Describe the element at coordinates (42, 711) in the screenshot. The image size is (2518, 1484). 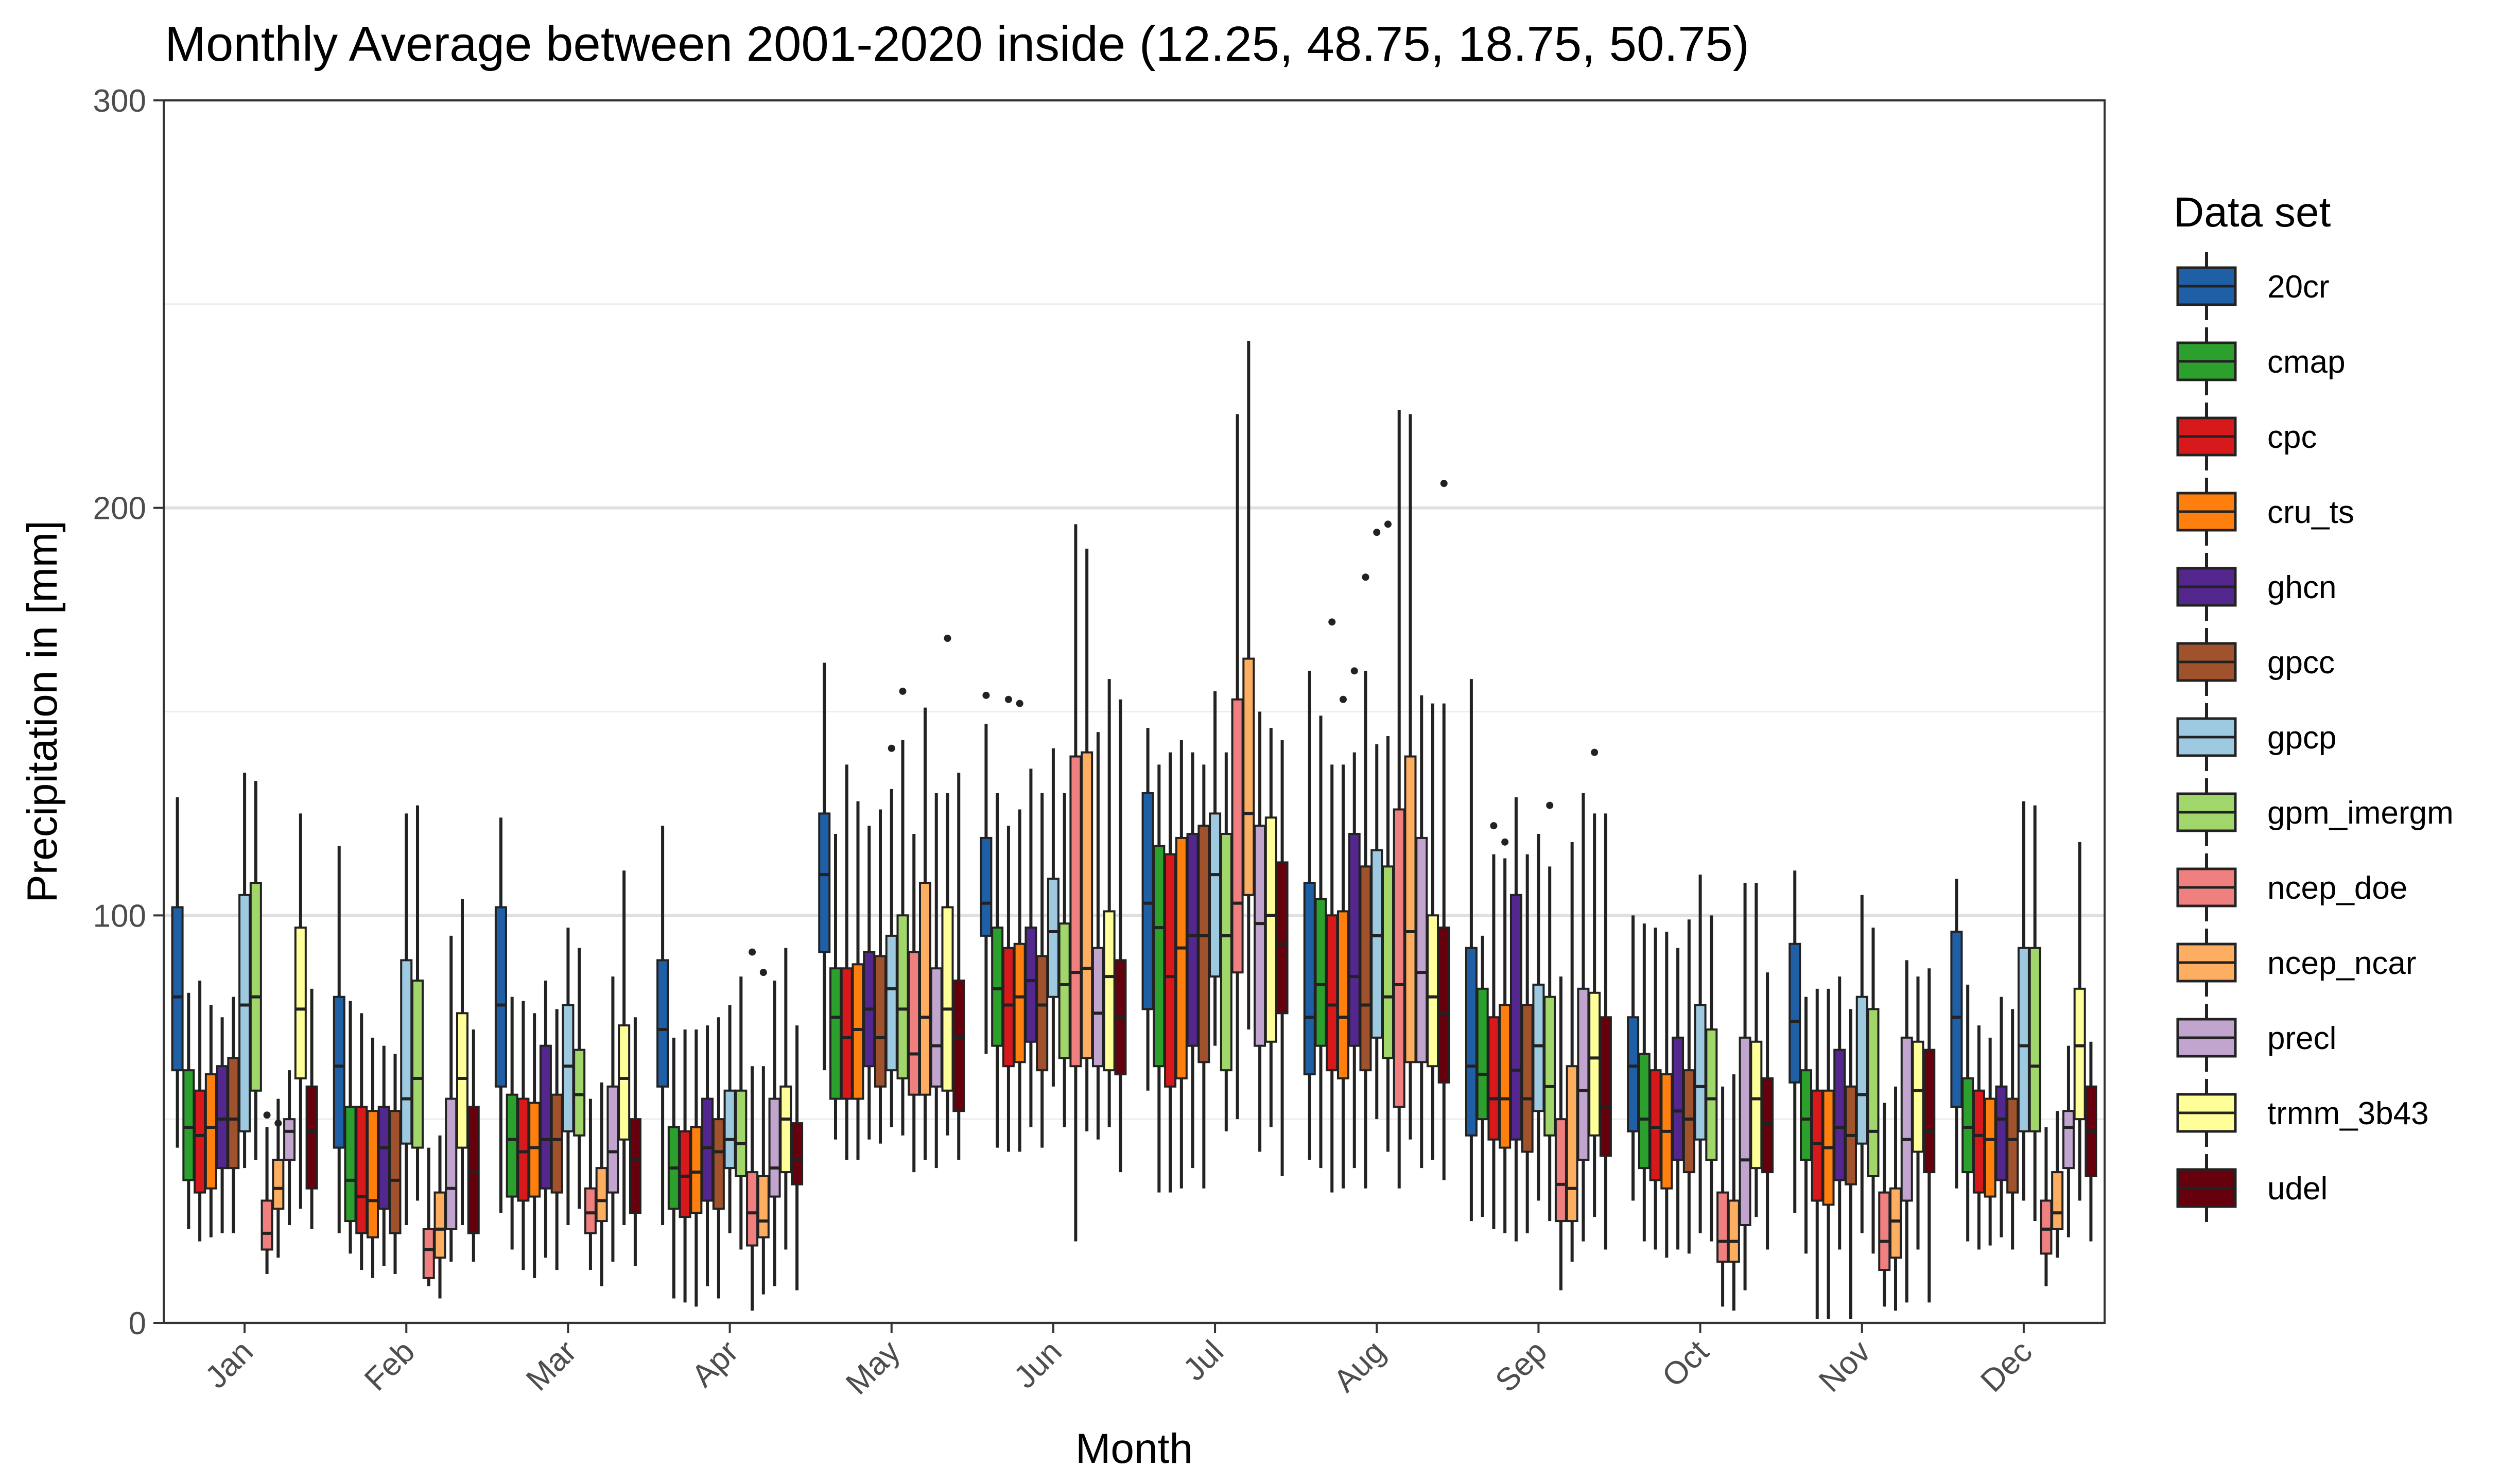
I see `y-axis-title: Precipitation in [mm]` at that location.